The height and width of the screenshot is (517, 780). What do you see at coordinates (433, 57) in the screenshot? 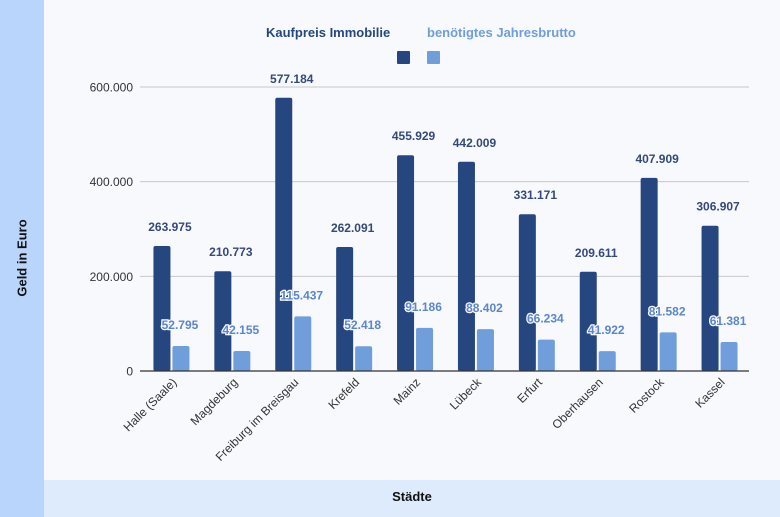
I see `legend-swatch-jahresbrutto` at bounding box center [433, 57].